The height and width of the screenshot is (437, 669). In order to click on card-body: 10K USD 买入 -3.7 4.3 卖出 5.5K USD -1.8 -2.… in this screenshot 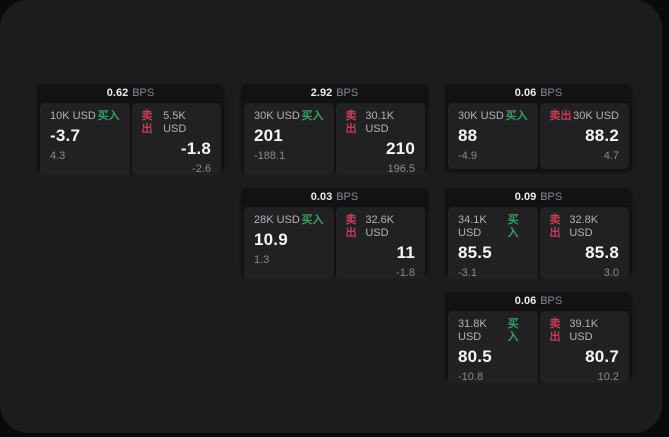, I will do `click(130, 139)`.